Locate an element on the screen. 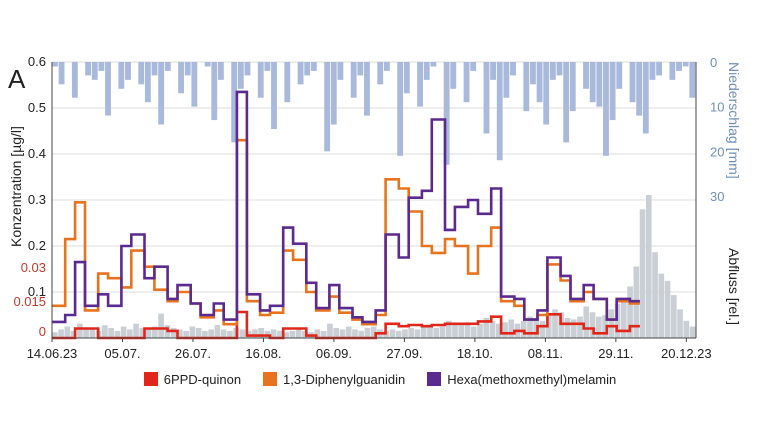 This screenshot has height=440, width=760. y-tick-label: 0.6 is located at coordinates (37, 61).